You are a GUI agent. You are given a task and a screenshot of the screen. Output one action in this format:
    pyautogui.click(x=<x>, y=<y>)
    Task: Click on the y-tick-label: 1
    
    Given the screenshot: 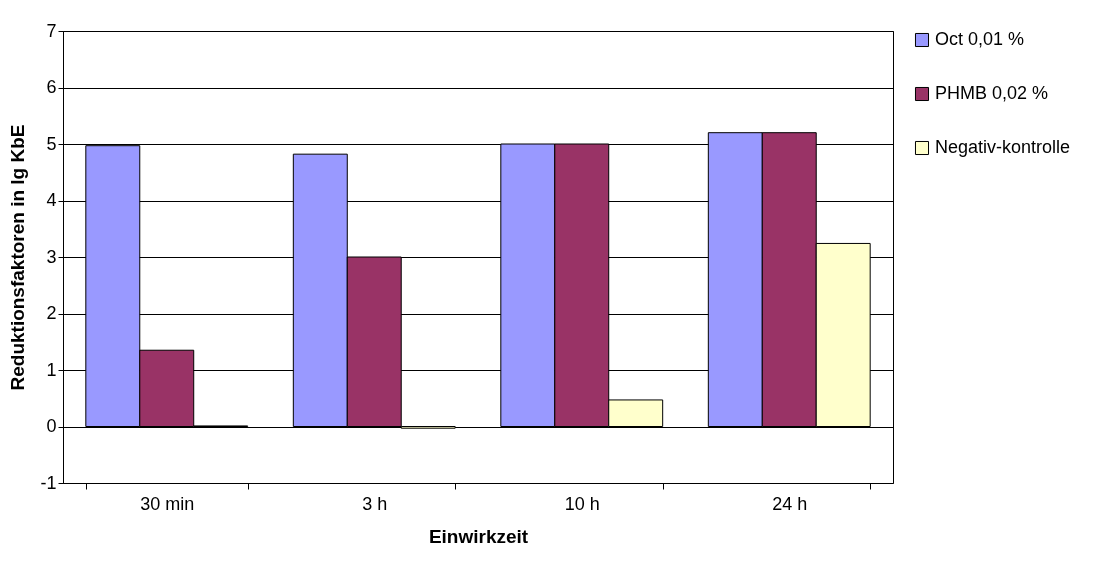 What is the action you would take?
    pyautogui.click(x=51, y=369)
    